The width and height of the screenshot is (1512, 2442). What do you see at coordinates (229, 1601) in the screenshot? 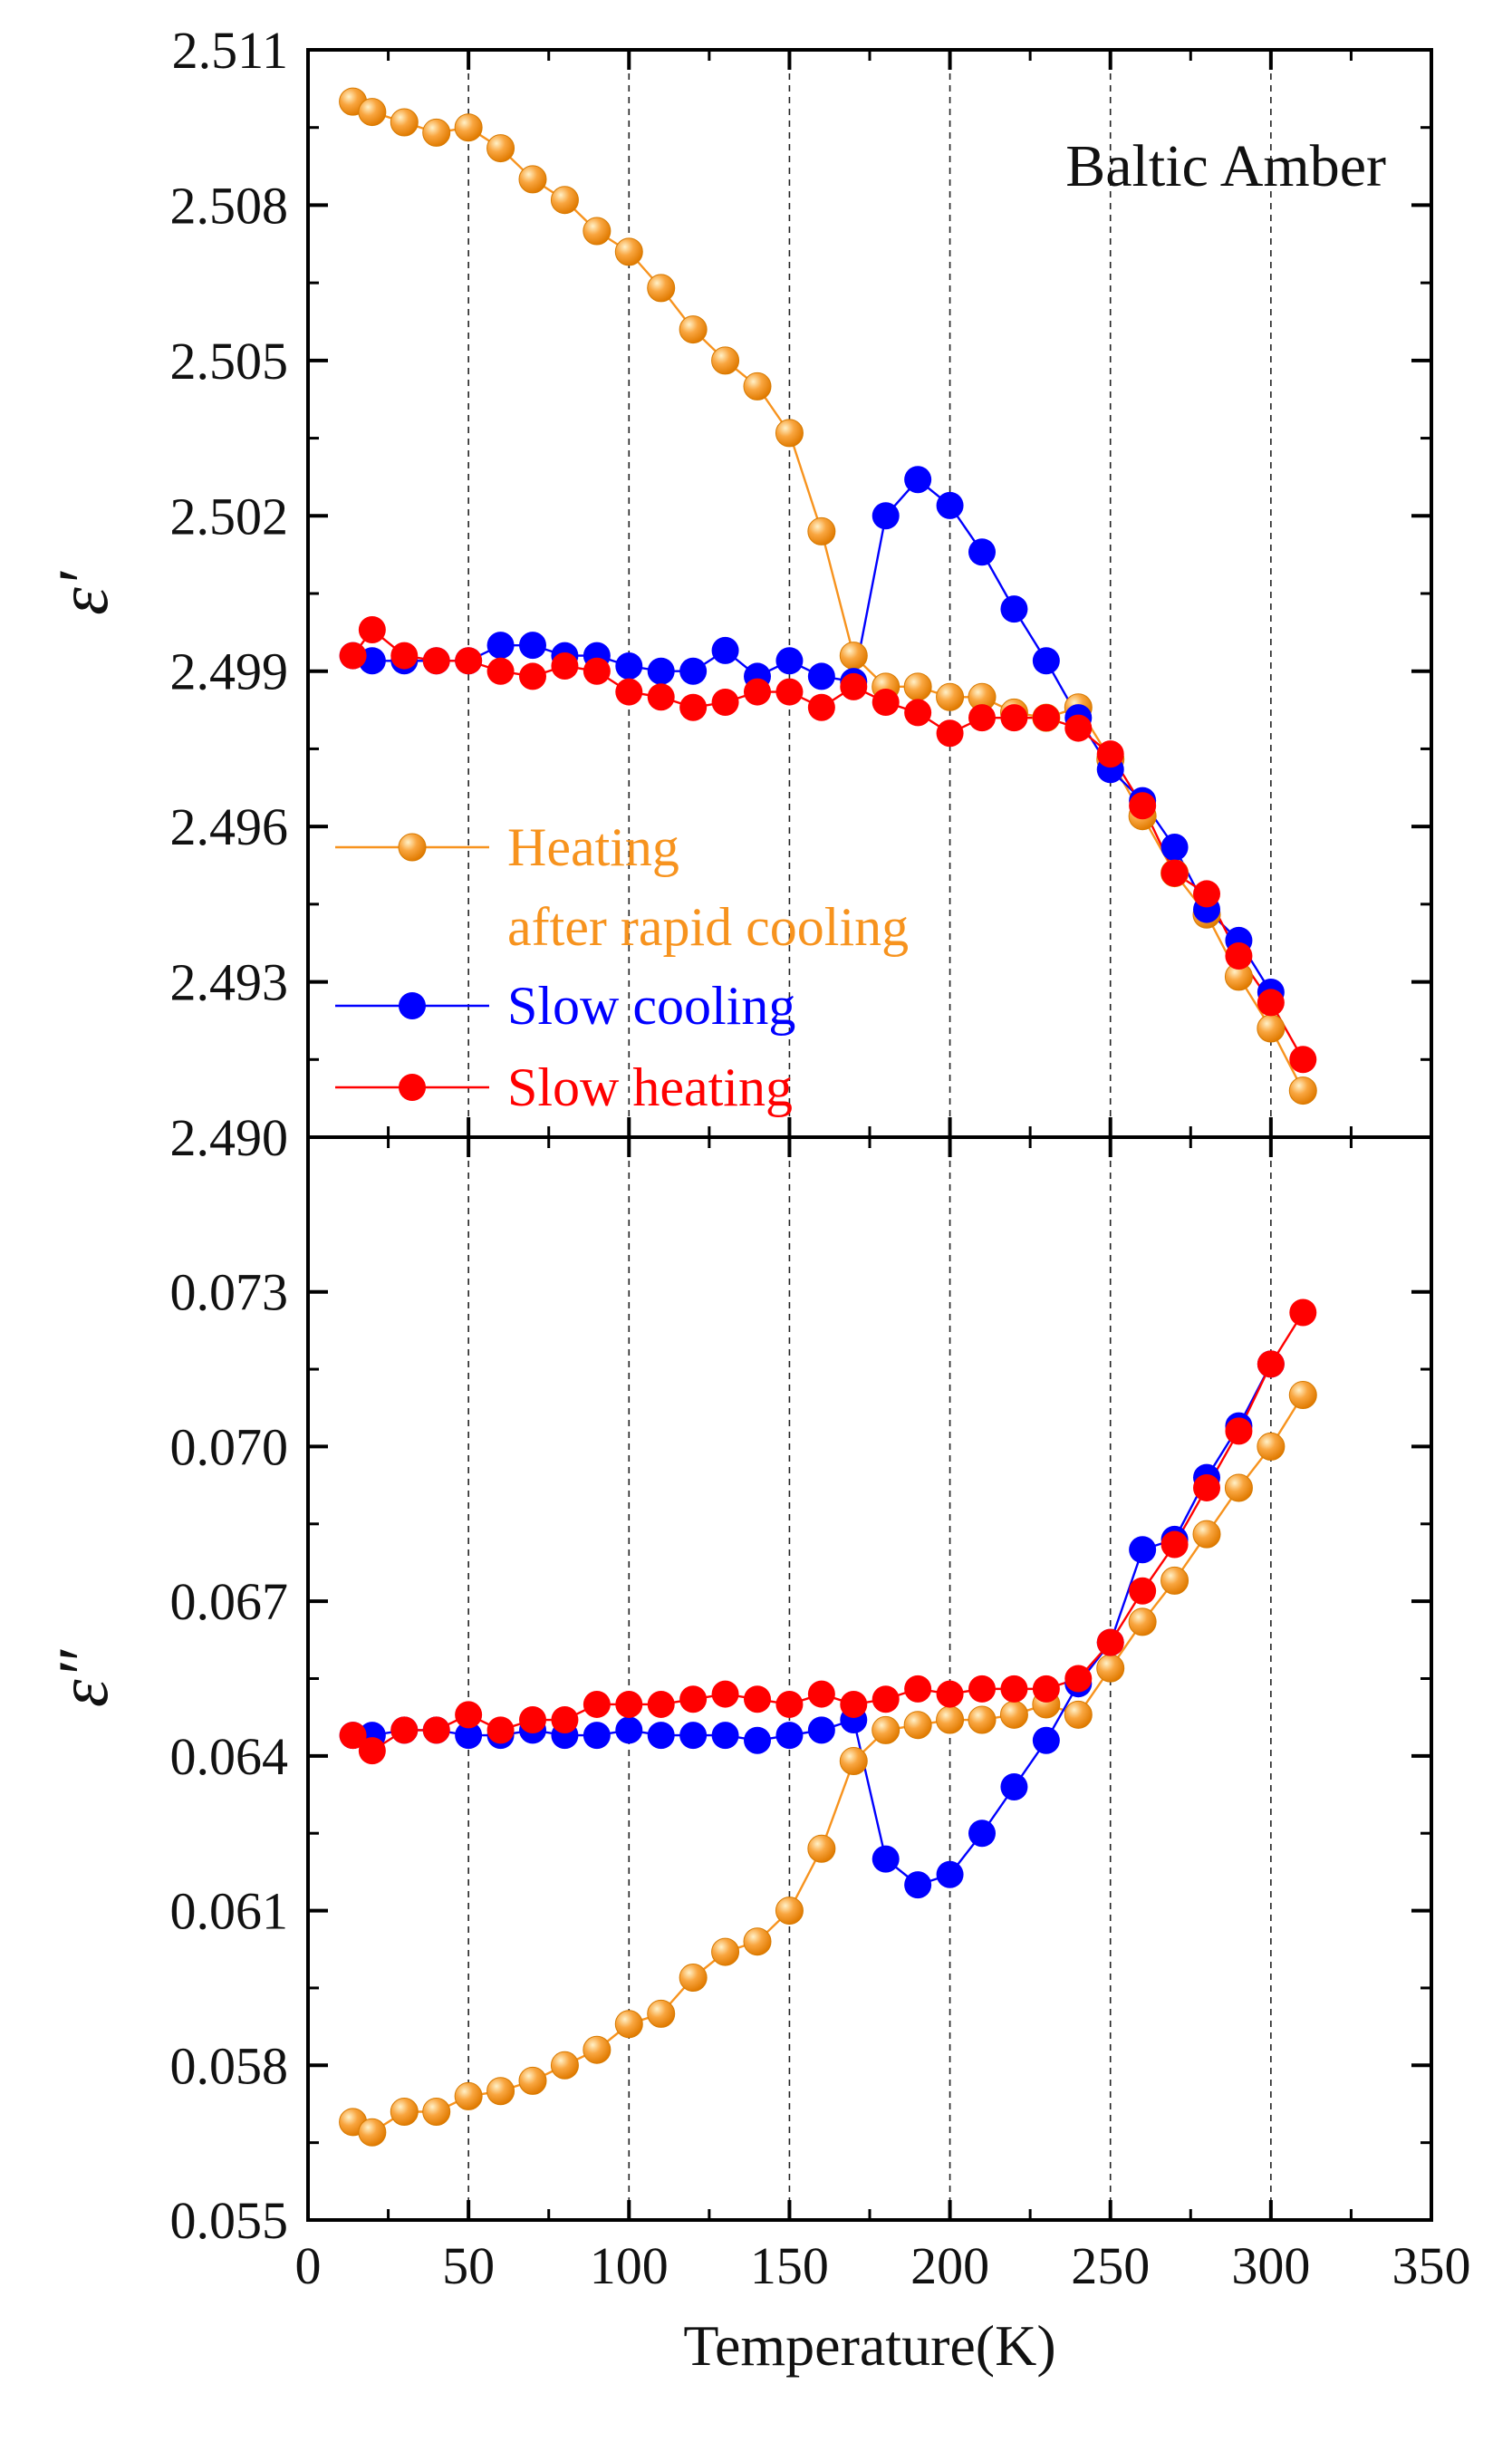
I see `y-tick-label: 0.067` at bounding box center [229, 1601].